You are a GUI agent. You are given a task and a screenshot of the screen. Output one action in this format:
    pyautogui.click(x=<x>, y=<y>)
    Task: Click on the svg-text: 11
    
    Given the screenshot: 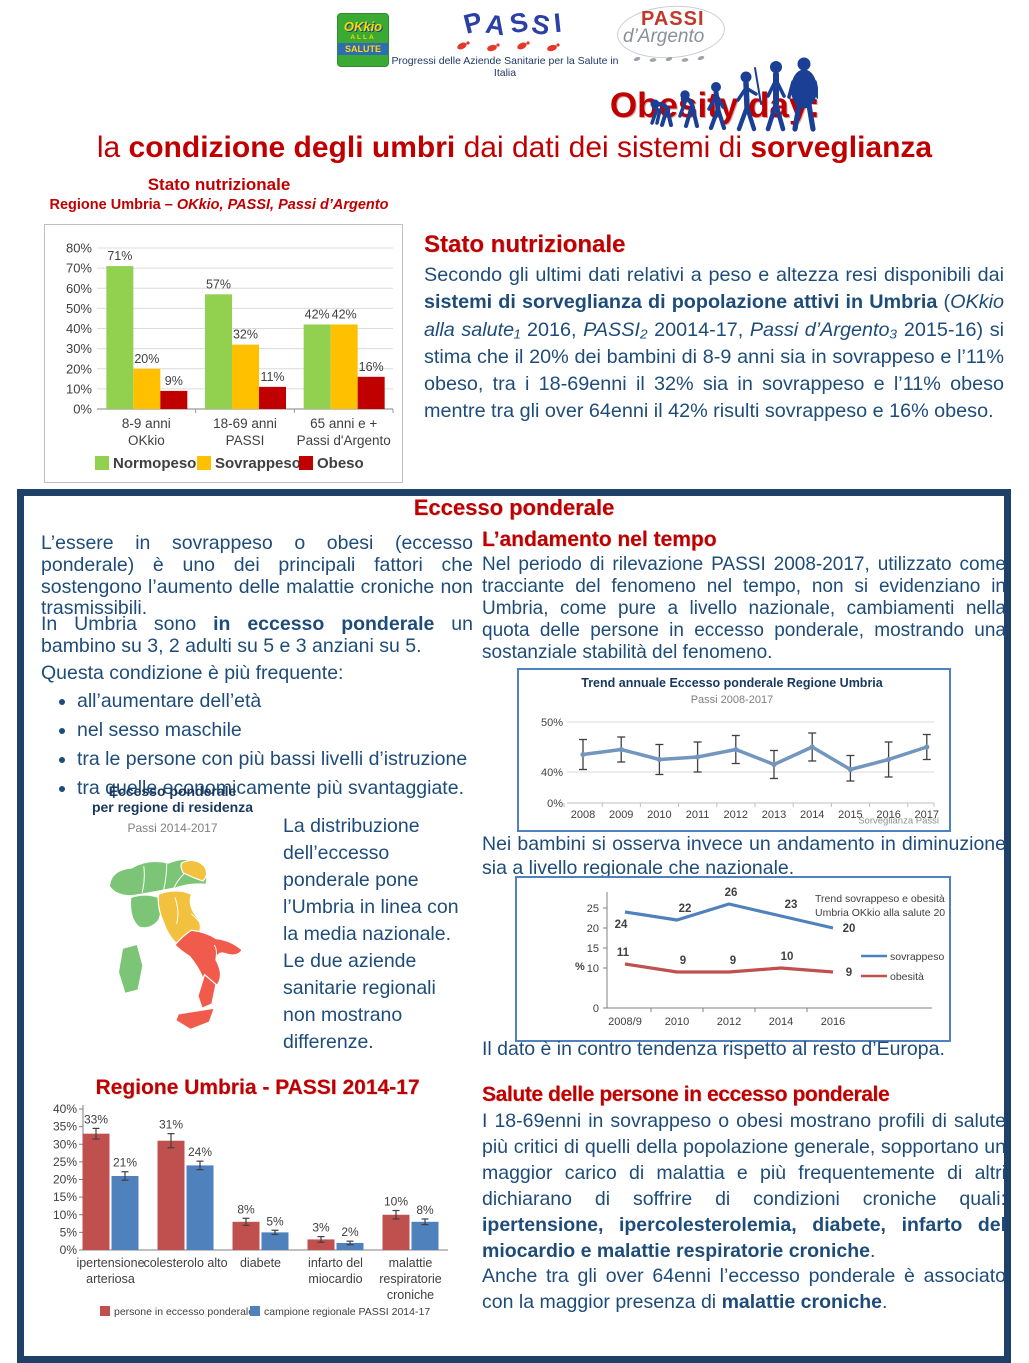 What is the action you would take?
    pyautogui.click(x=623, y=953)
    